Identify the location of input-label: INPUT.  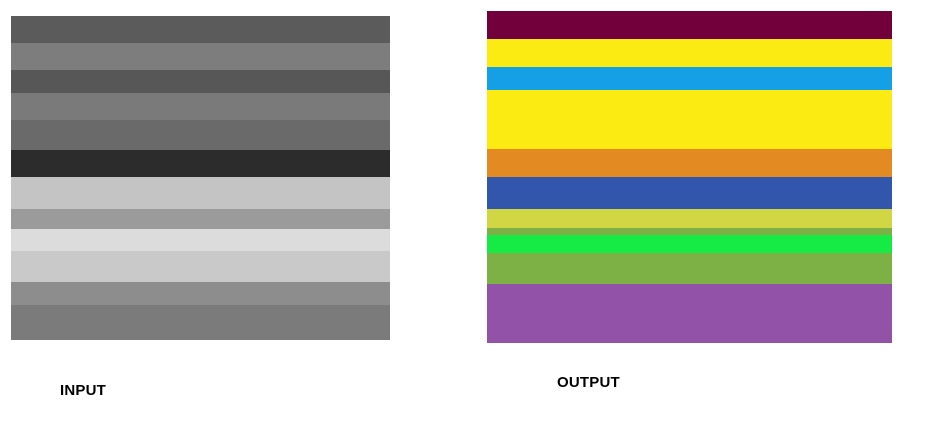
(83, 390).